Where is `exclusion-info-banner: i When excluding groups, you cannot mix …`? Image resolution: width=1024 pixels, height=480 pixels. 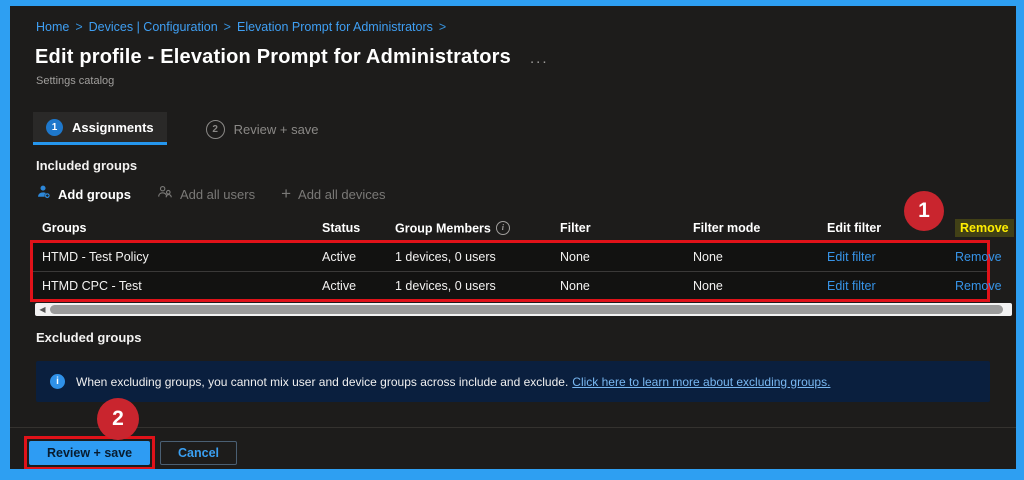
exclusion-info-banner: i When excluding groups, you cannot mix … is located at coordinates (513, 381).